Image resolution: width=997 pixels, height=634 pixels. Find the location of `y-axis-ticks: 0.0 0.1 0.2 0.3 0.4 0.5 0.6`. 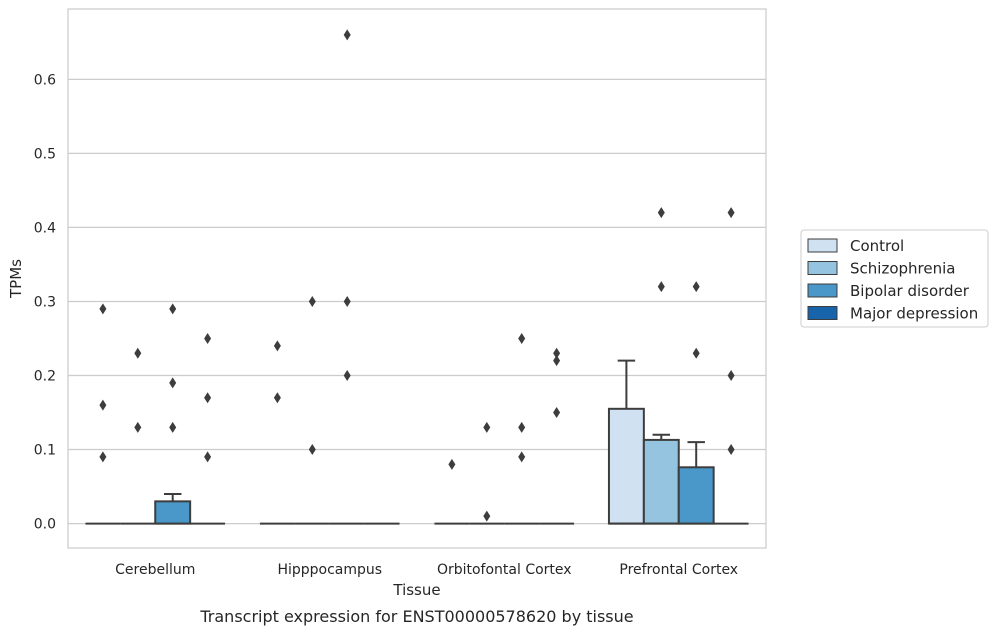

y-axis-ticks: 0.0 0.1 0.2 0.3 0.4 0.5 0.6 is located at coordinates (45, 302).